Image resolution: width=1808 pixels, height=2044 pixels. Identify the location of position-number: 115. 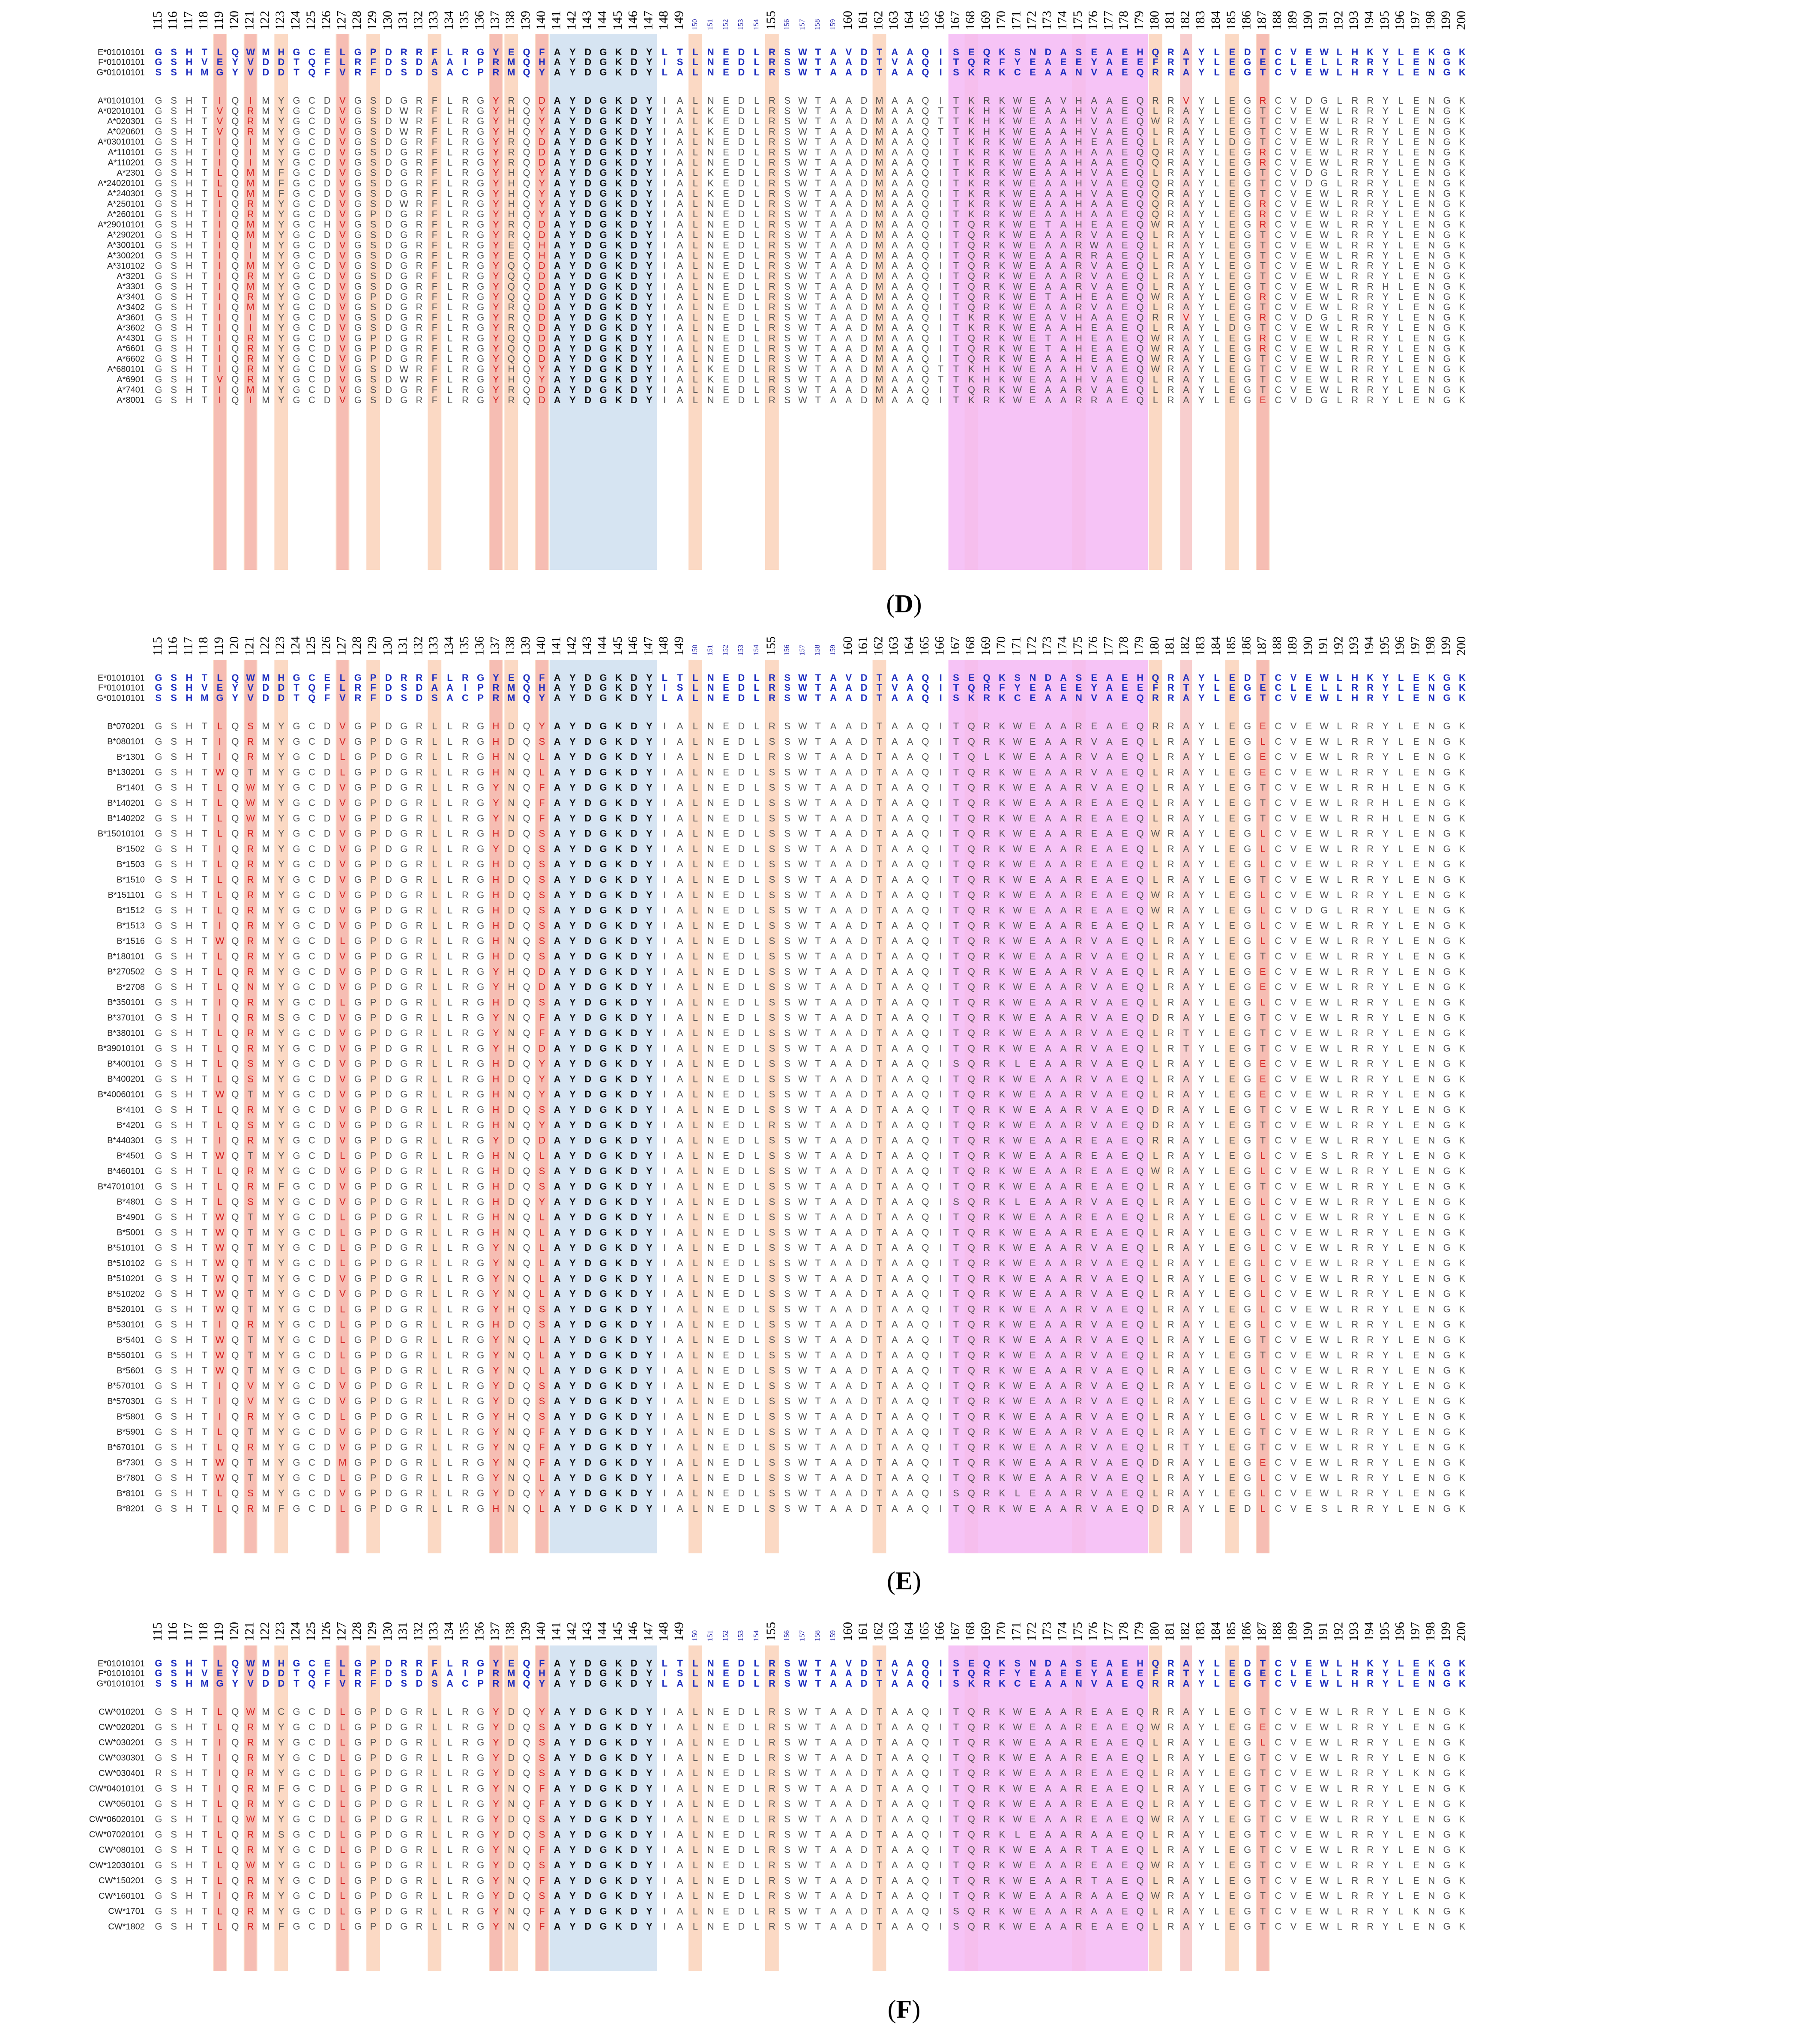
(157, 646).